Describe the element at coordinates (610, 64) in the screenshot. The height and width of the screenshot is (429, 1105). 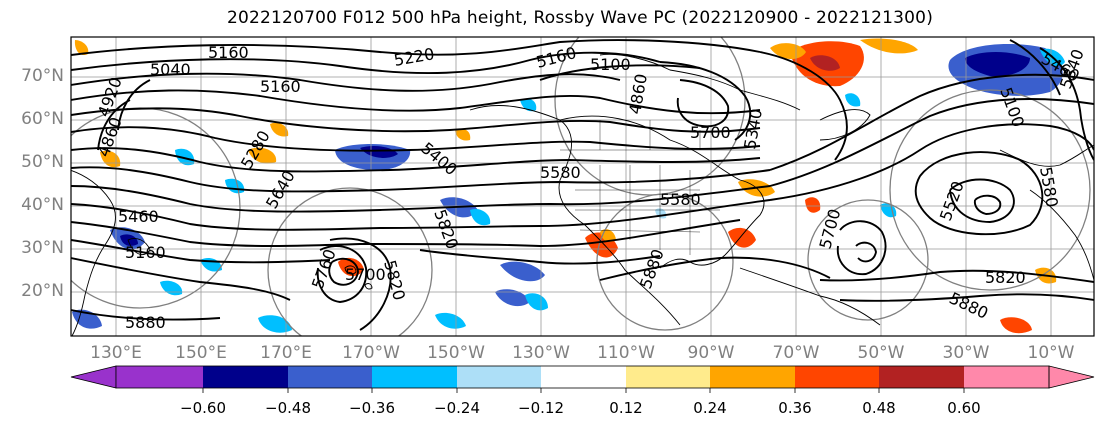
I see `contour-label: 5100` at that location.